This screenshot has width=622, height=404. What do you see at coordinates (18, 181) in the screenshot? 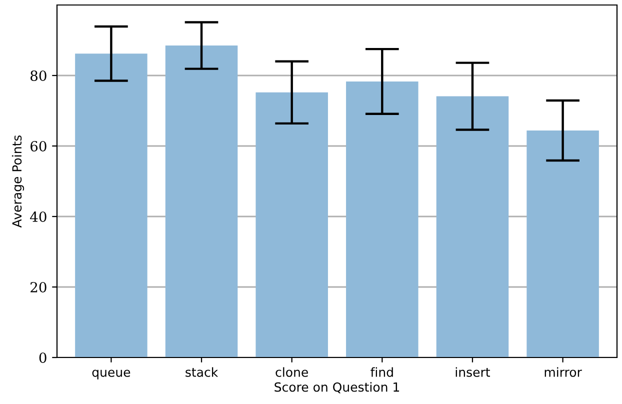
I see `y-axis-title: Average Points` at bounding box center [18, 181].